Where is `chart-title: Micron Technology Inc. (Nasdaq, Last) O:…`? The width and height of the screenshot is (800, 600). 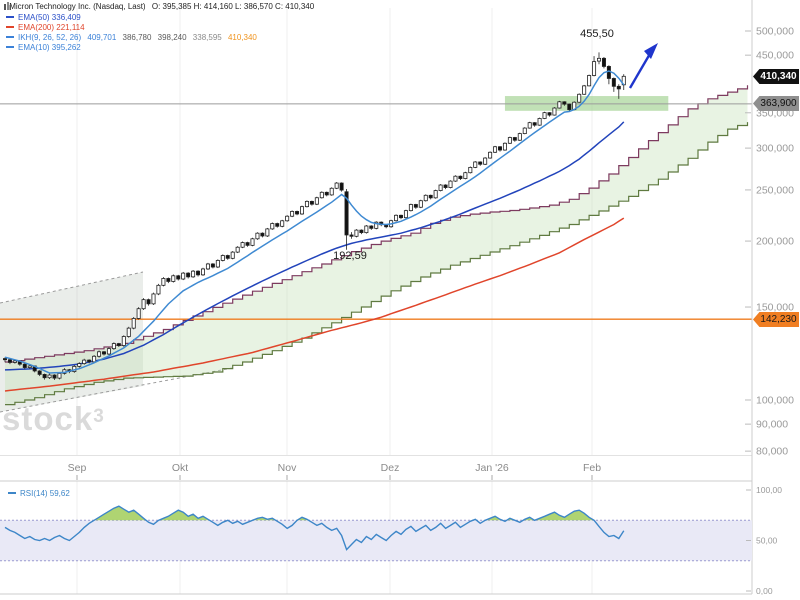
chart-title: Micron Technology Inc. (Nasdaq, Last) O:… is located at coordinates (159, 6).